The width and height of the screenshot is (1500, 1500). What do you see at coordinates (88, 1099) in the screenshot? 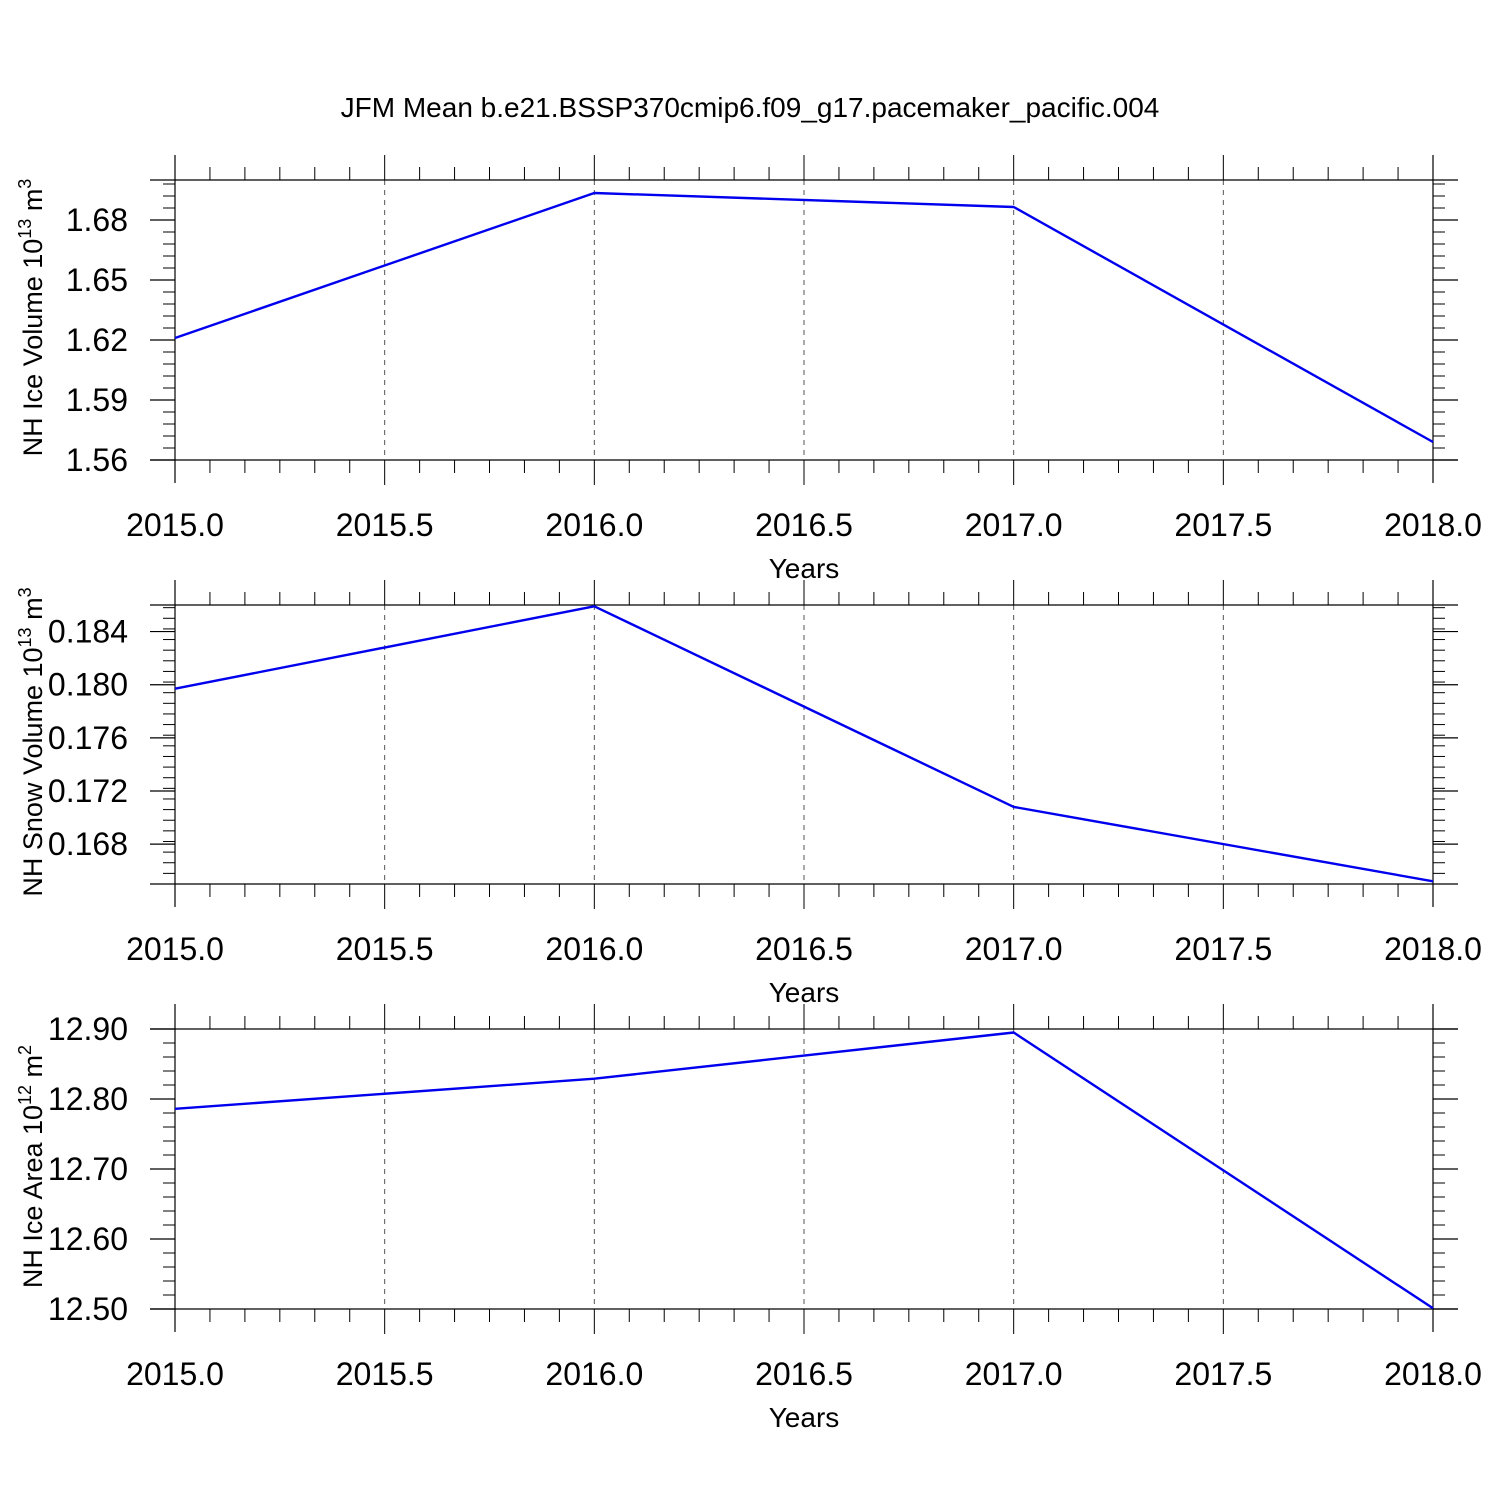
I see `y-tick-label: 12.80` at bounding box center [88, 1099].